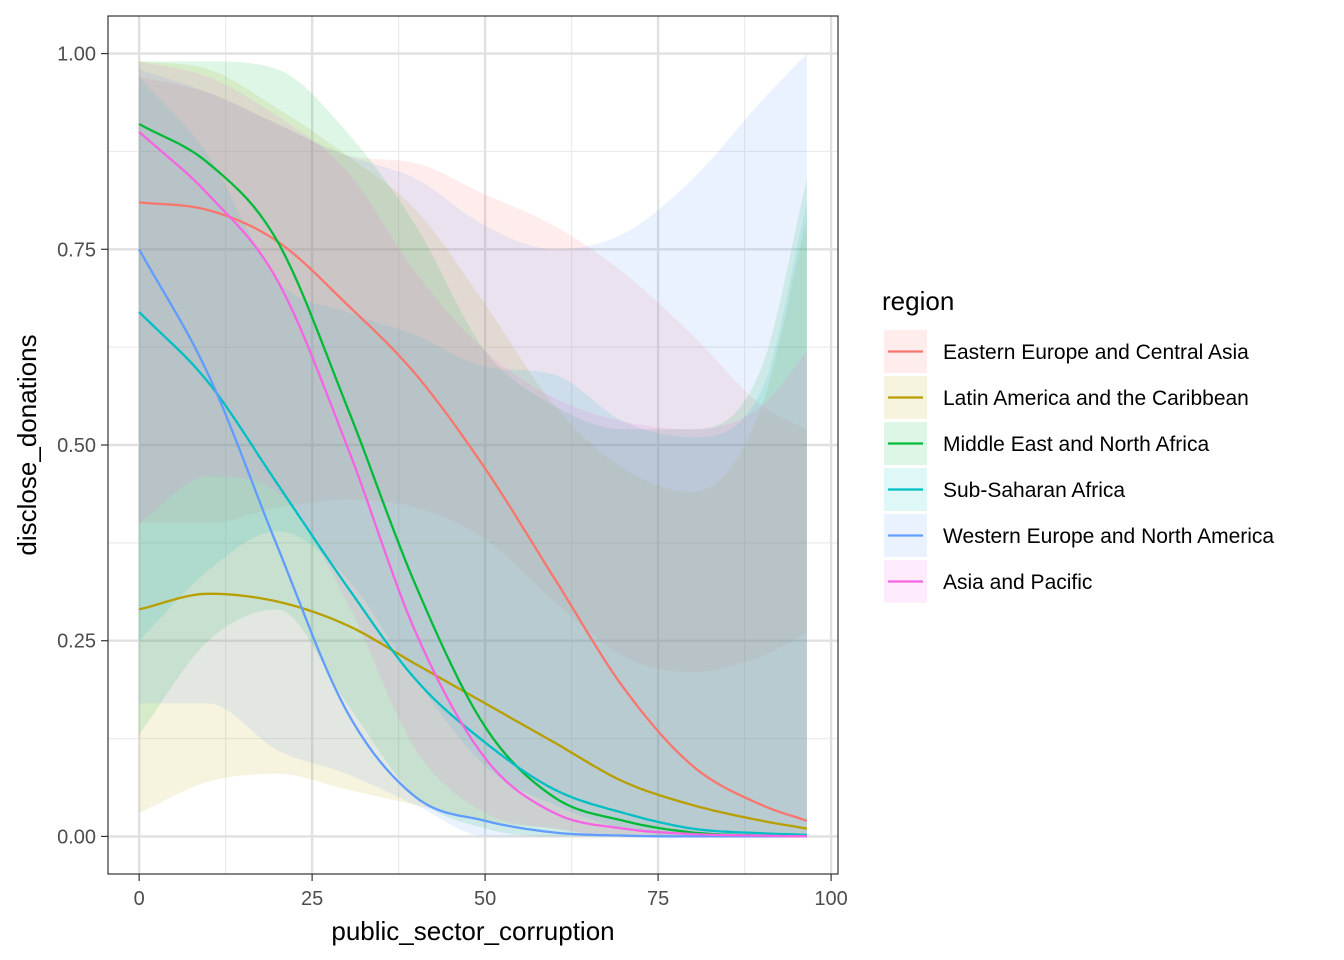  I want to click on legend-item: Asia and Pacific, so click(988, 581).